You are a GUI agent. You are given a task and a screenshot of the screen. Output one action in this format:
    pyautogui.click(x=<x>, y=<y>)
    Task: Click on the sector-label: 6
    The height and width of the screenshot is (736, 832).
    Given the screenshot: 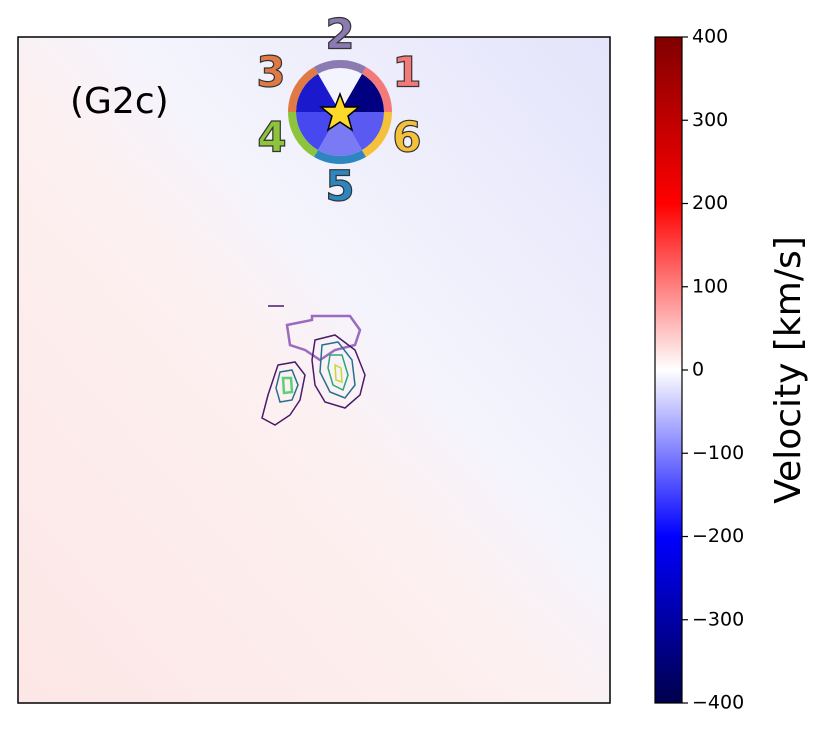 What is the action you would take?
    pyautogui.click(x=406, y=137)
    